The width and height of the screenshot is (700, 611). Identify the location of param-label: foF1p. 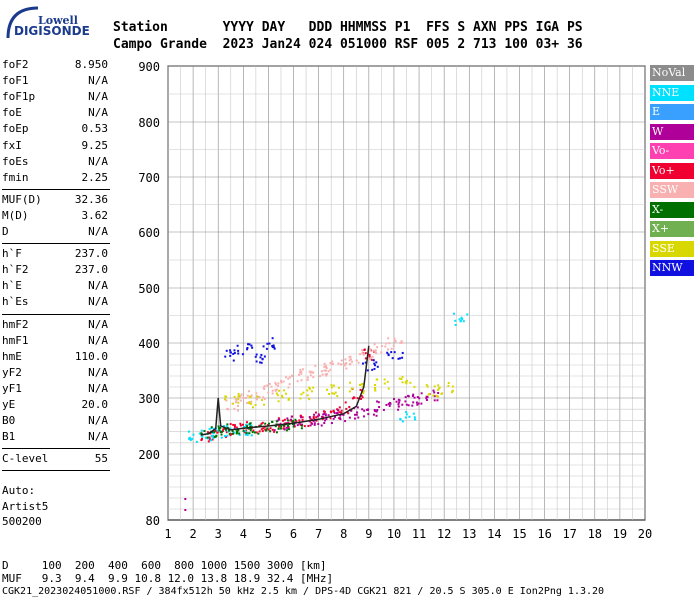
(19, 97).